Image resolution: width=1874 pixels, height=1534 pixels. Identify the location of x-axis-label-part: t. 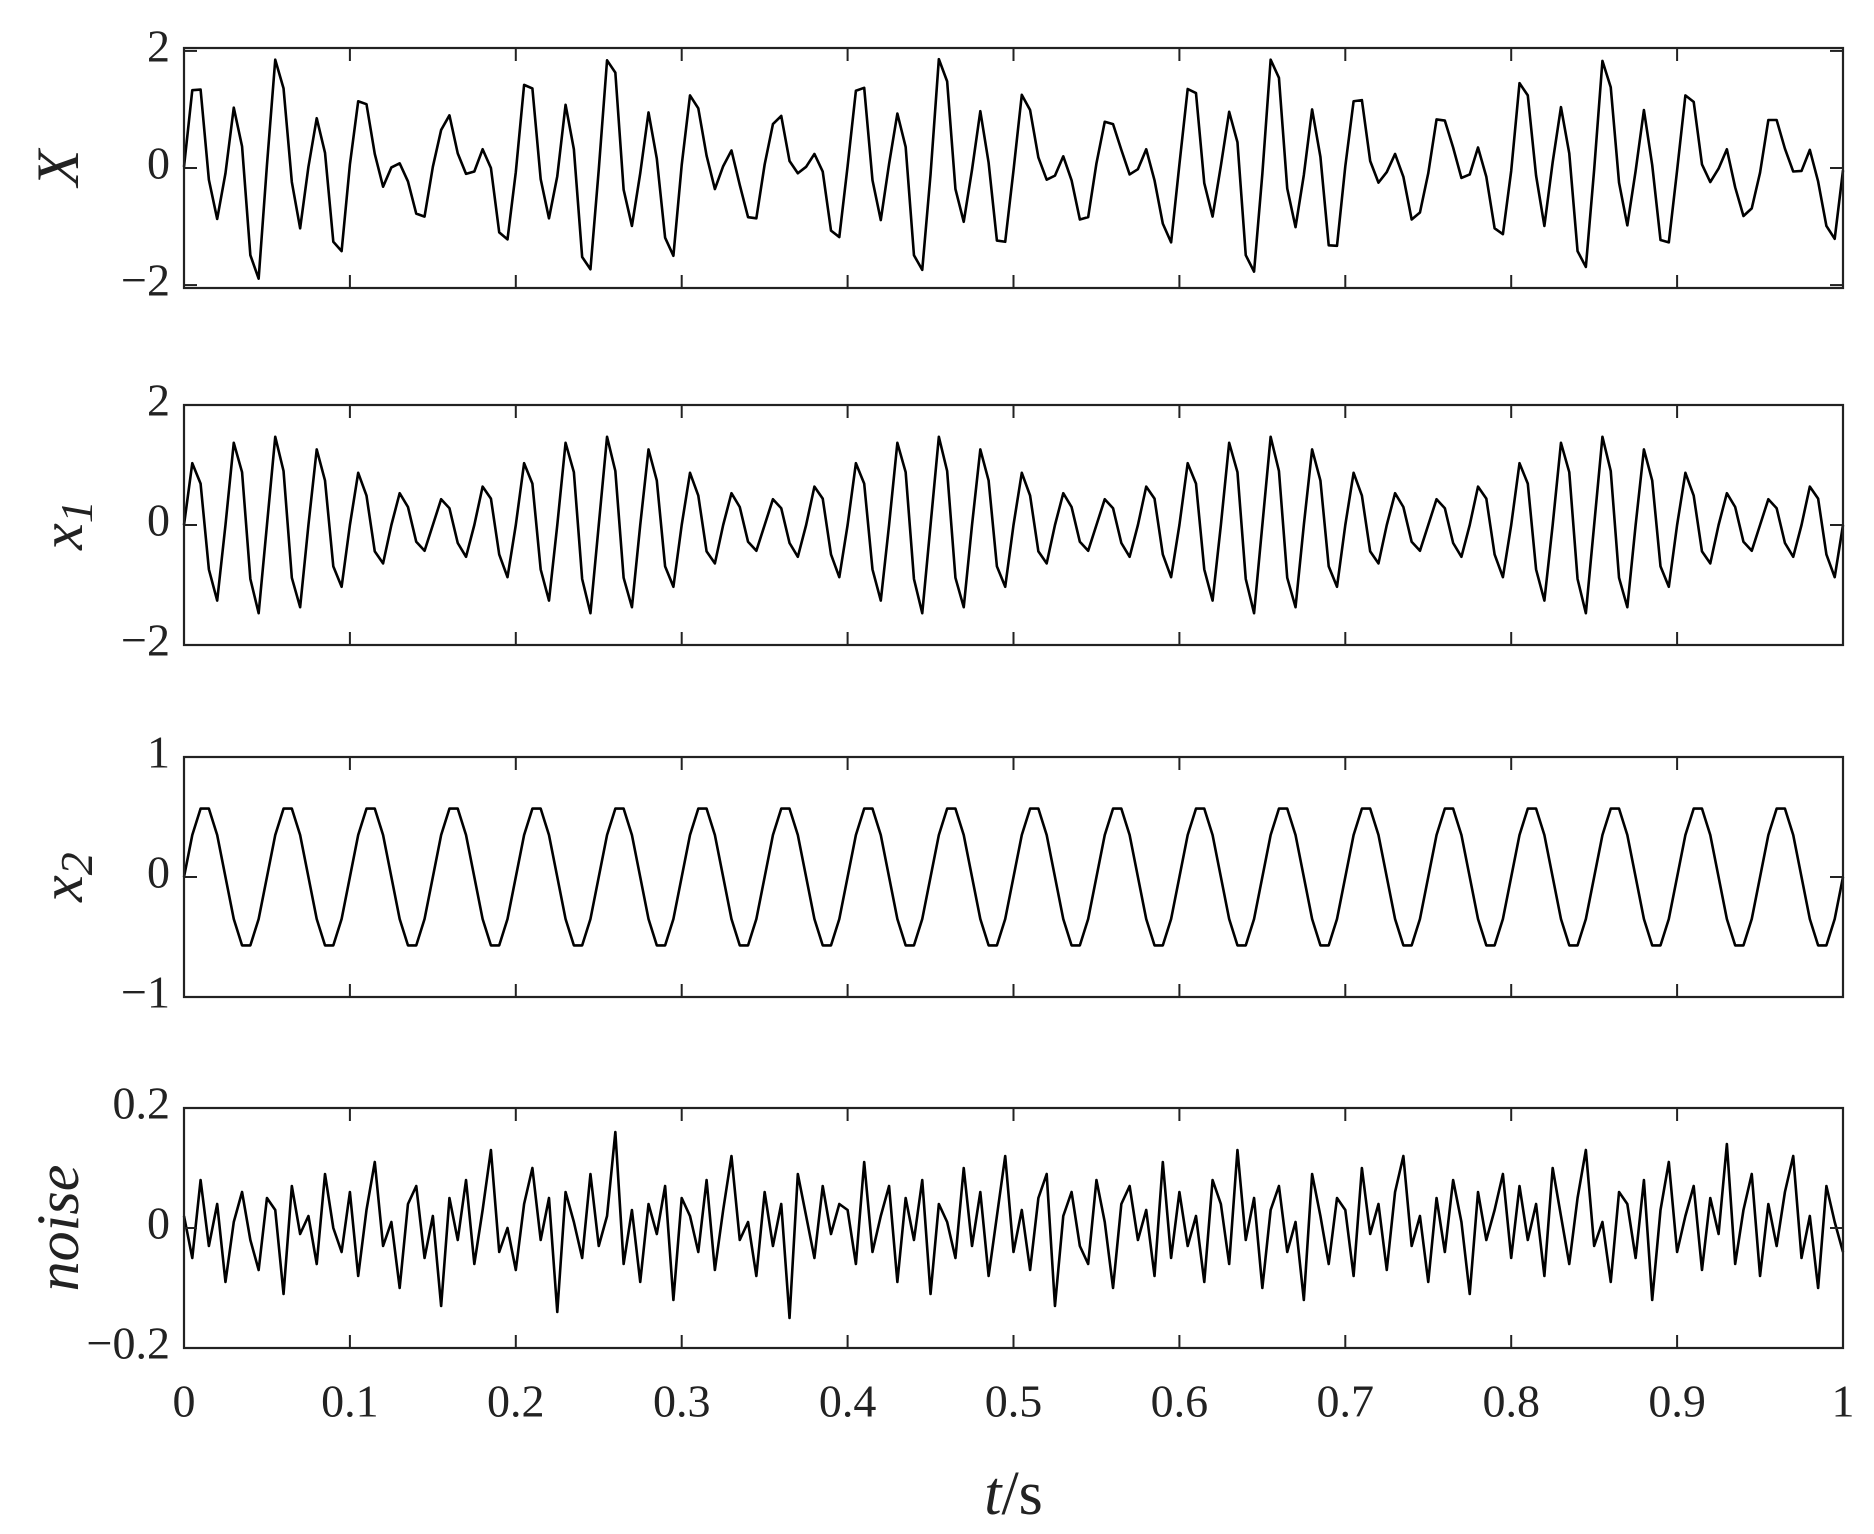
(993, 1494).